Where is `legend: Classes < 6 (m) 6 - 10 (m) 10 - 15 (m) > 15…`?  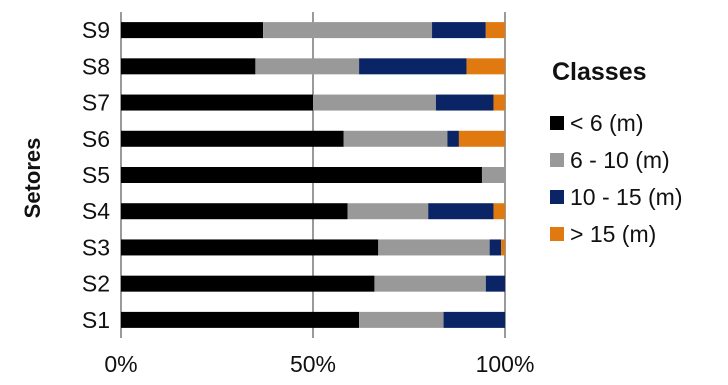
legend: Classes < 6 (m) 6 - 10 (m) 10 - 15 (m) > 15… is located at coordinates (616, 152).